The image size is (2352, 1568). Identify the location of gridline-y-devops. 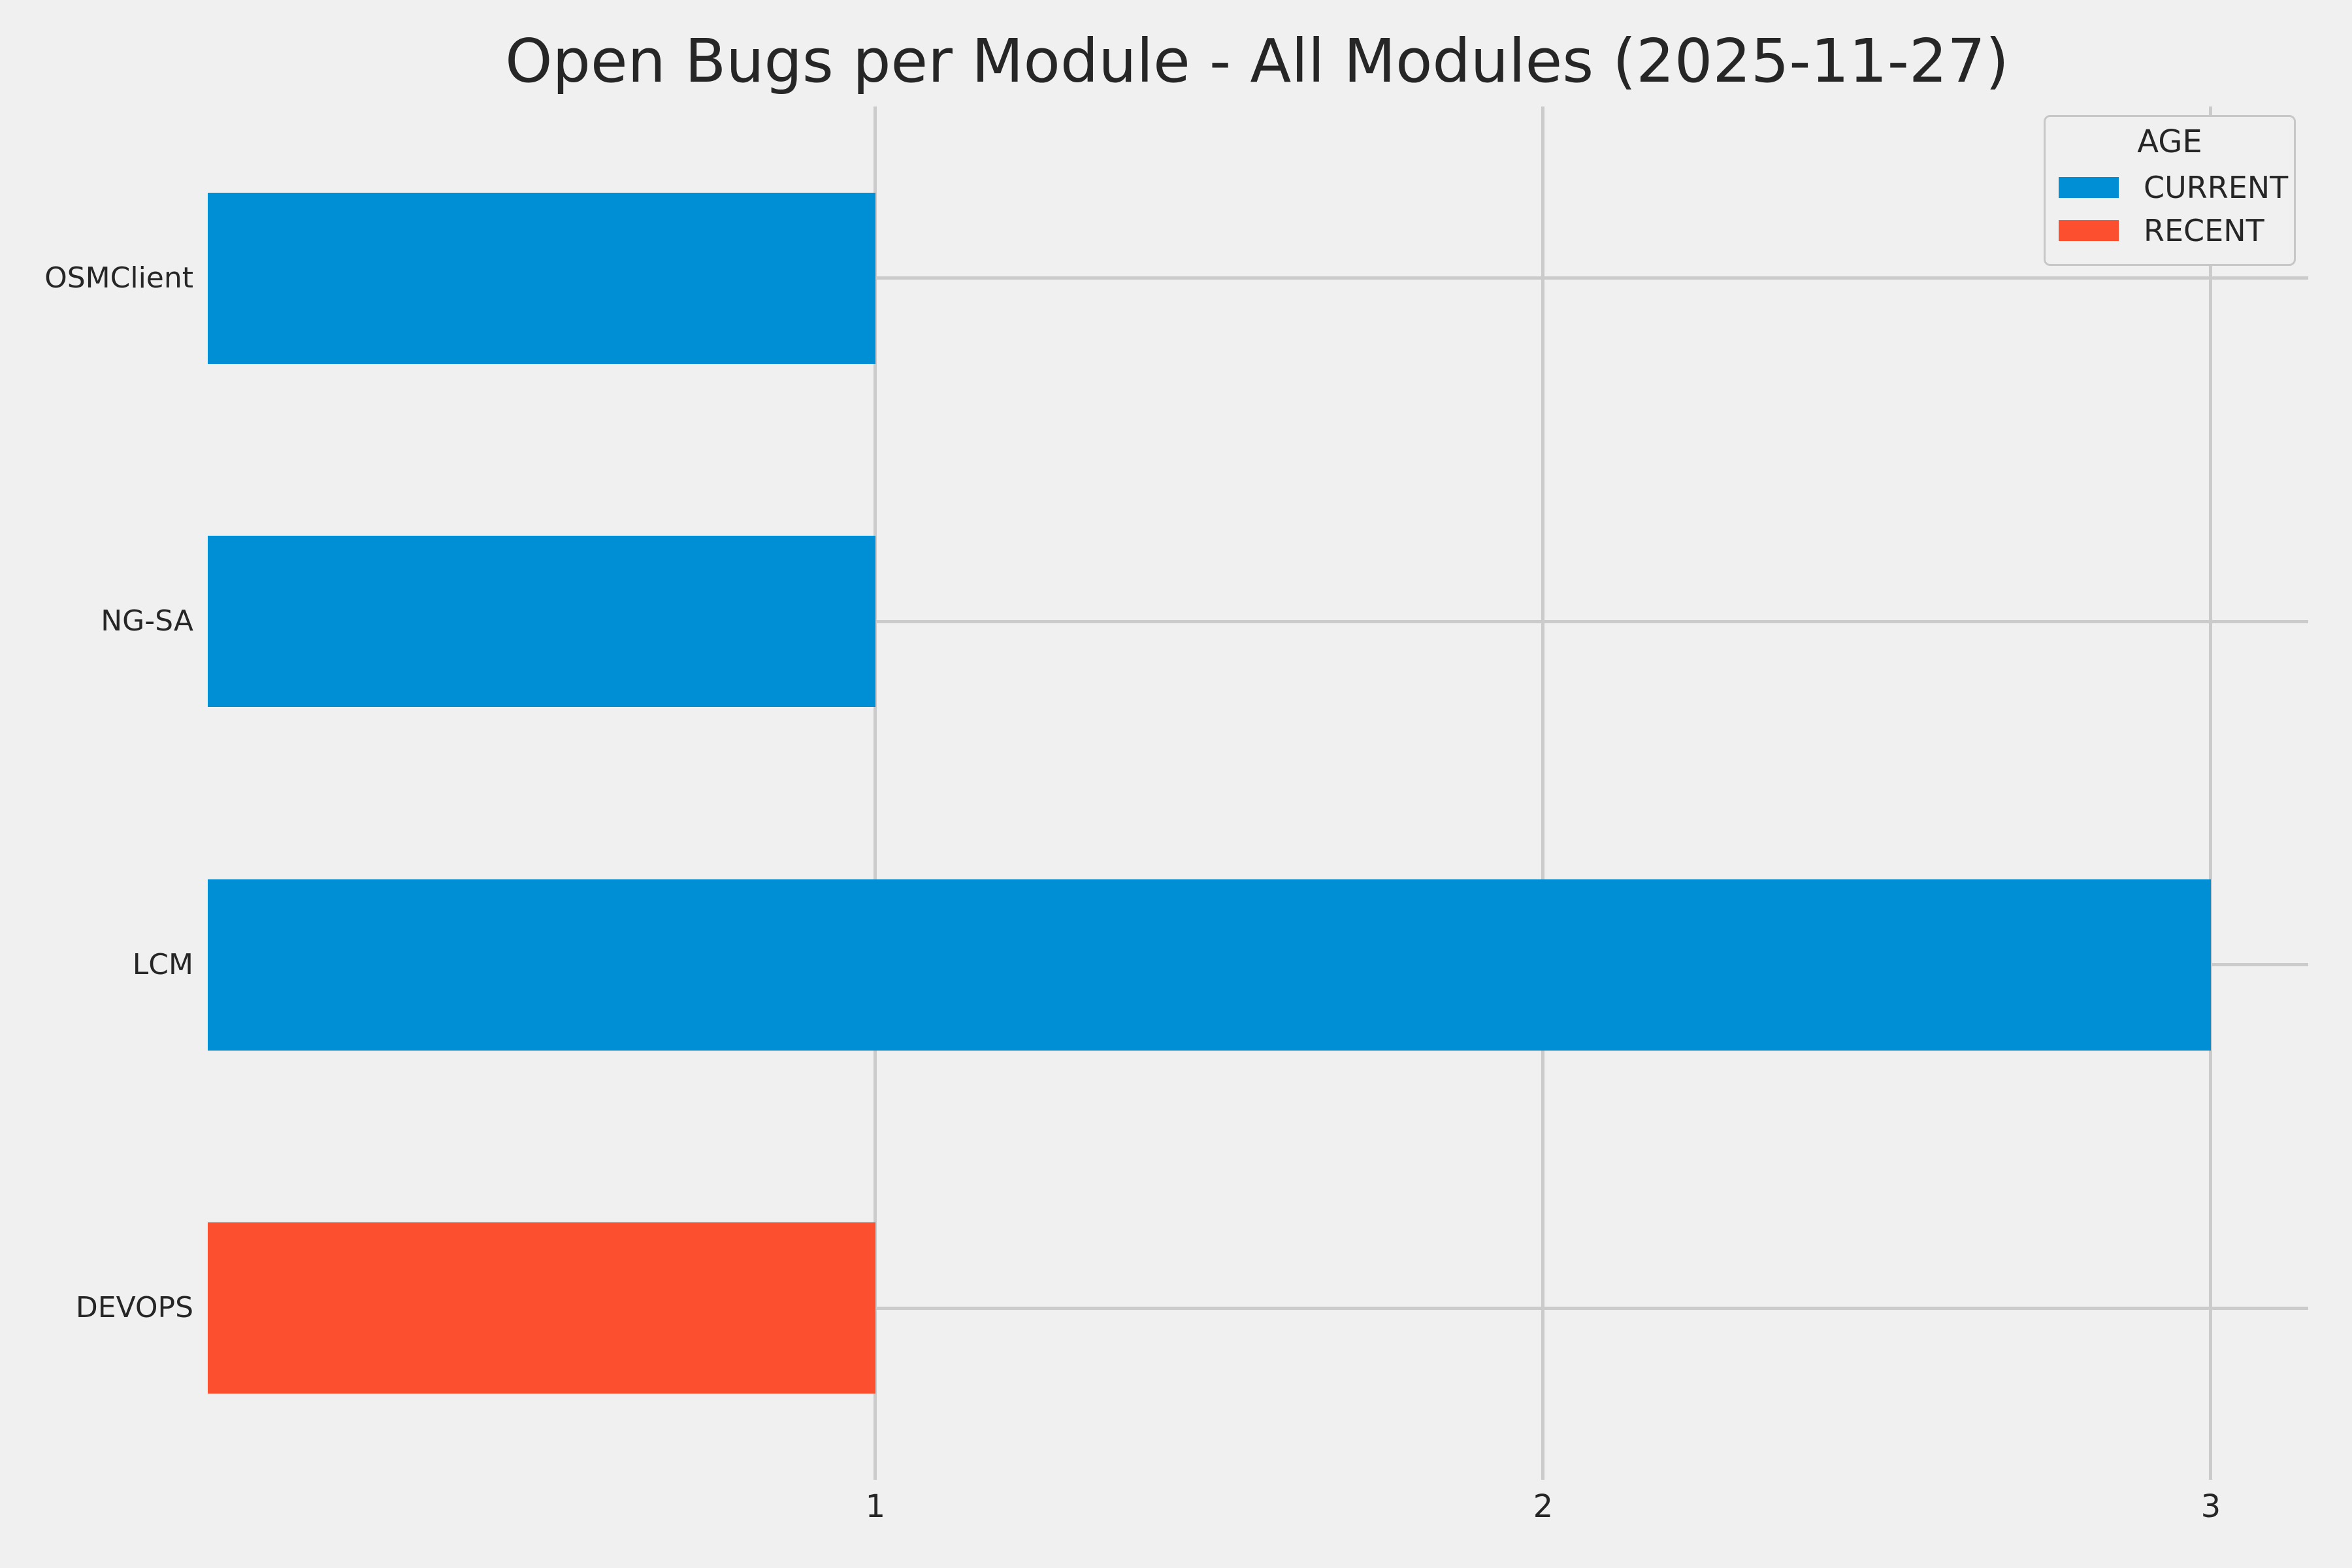
(1258, 1308).